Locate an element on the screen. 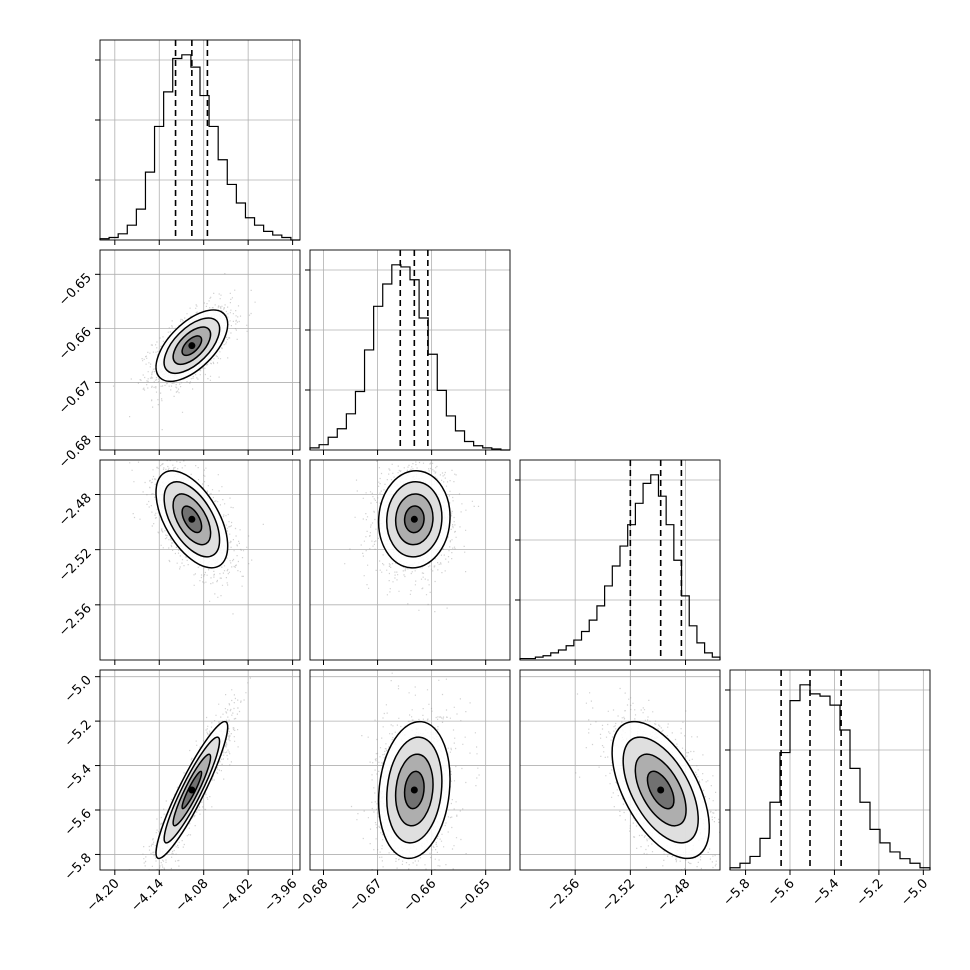  hist-0-frame is located at coordinates (200, 140).